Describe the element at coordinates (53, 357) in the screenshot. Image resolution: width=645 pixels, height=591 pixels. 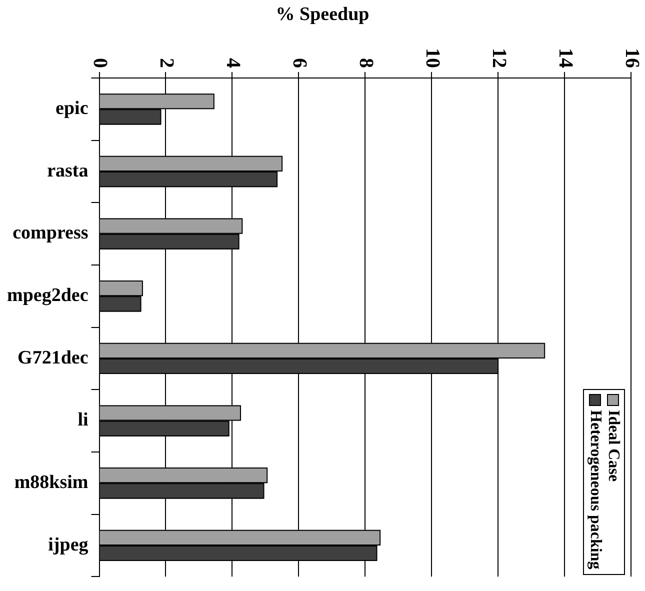
I see `y-tick-label: G721dec` at that location.